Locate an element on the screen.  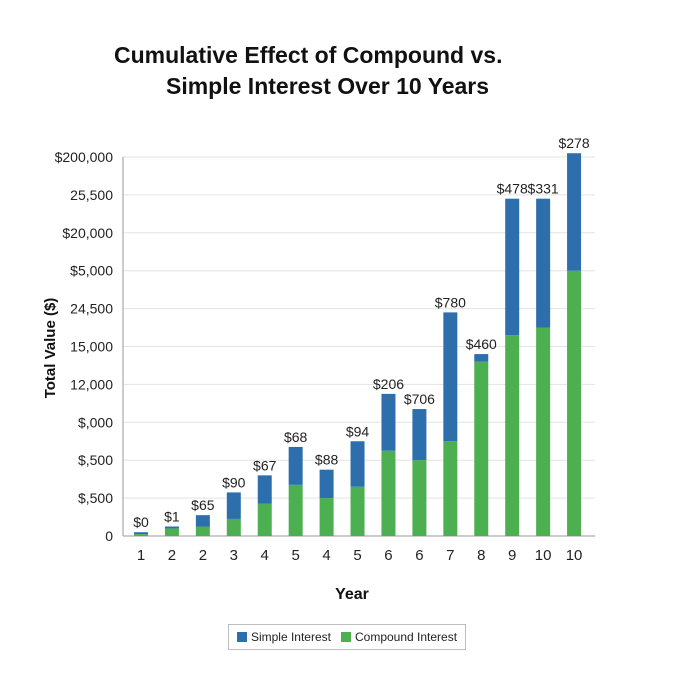
data-label: $0 is located at coordinates (141, 522).